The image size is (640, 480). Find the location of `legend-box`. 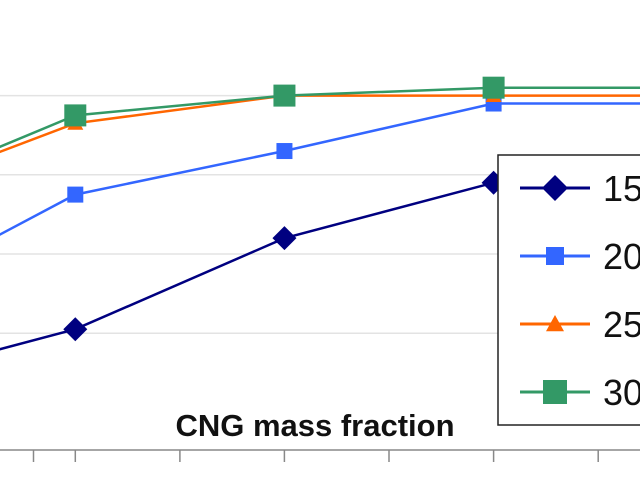

legend-box is located at coordinates (568, 290).